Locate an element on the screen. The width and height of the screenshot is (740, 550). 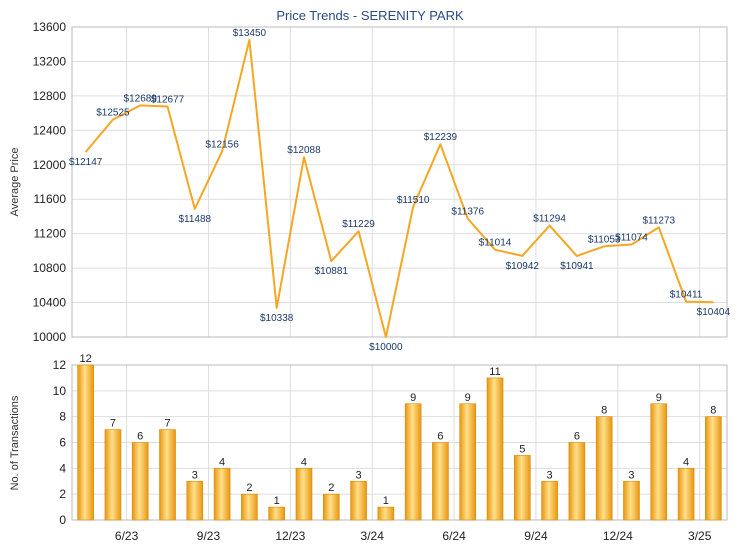
x-axis-ticks: 6/23 9/23 12/23 3/24 6/24 9/24 12/24 3/25 is located at coordinates (413, 536).